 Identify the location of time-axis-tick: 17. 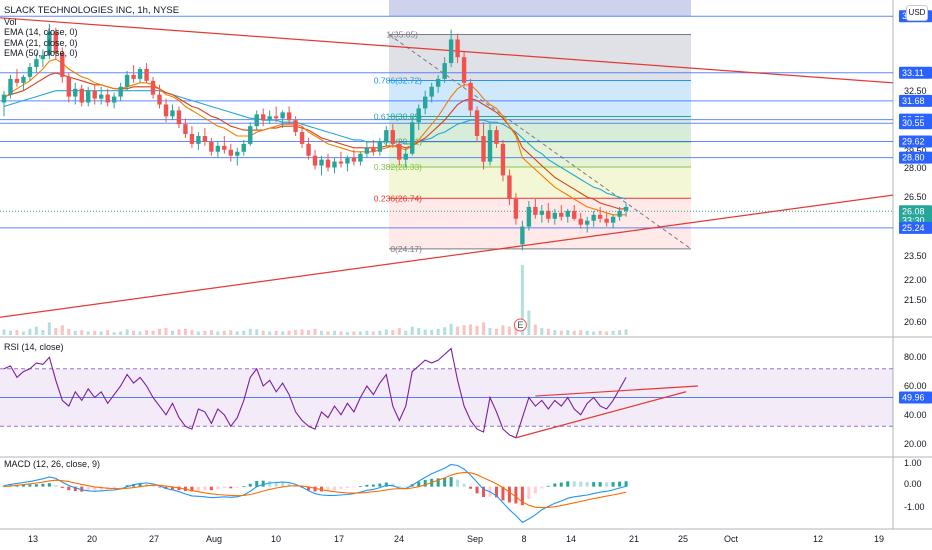
(339, 539).